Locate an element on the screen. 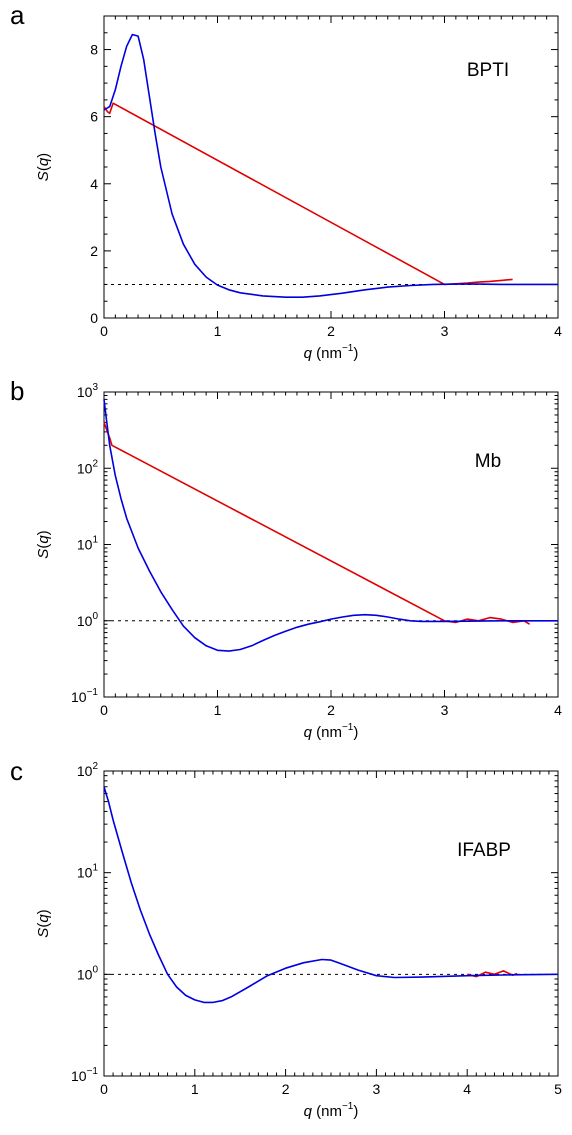 The height and width of the screenshot is (1135, 572). panel-letter: b is located at coordinates (17, 391).